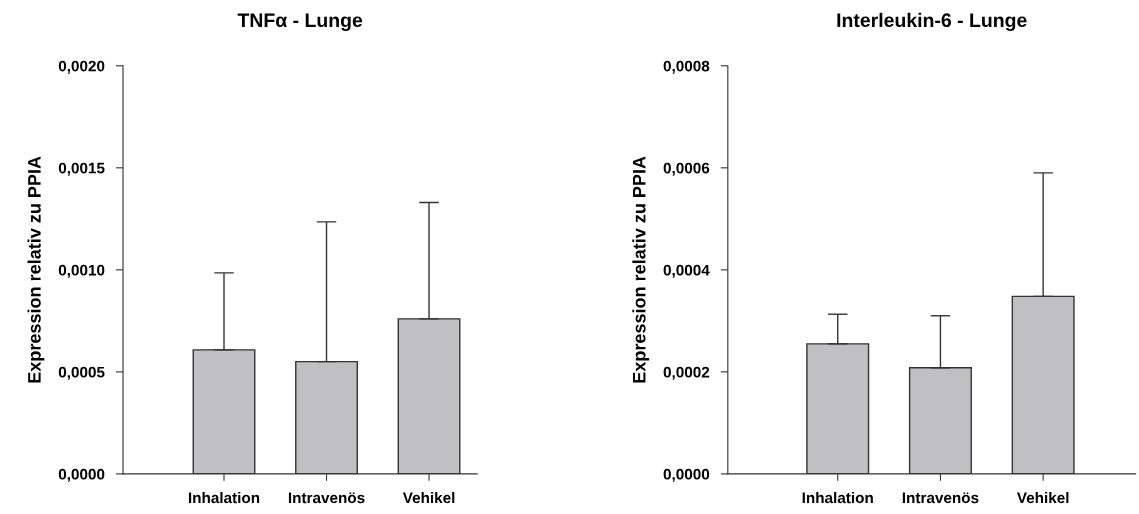  What do you see at coordinates (81, 67) in the screenshot?
I see `y-tick-label: 0,0020` at bounding box center [81, 67].